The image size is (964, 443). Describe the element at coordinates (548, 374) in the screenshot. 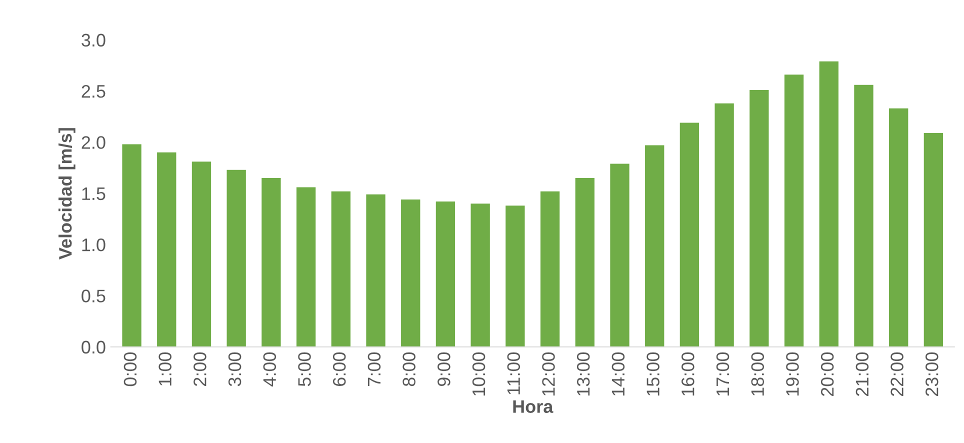

I see `x-tick-label: 12:00` at that location.